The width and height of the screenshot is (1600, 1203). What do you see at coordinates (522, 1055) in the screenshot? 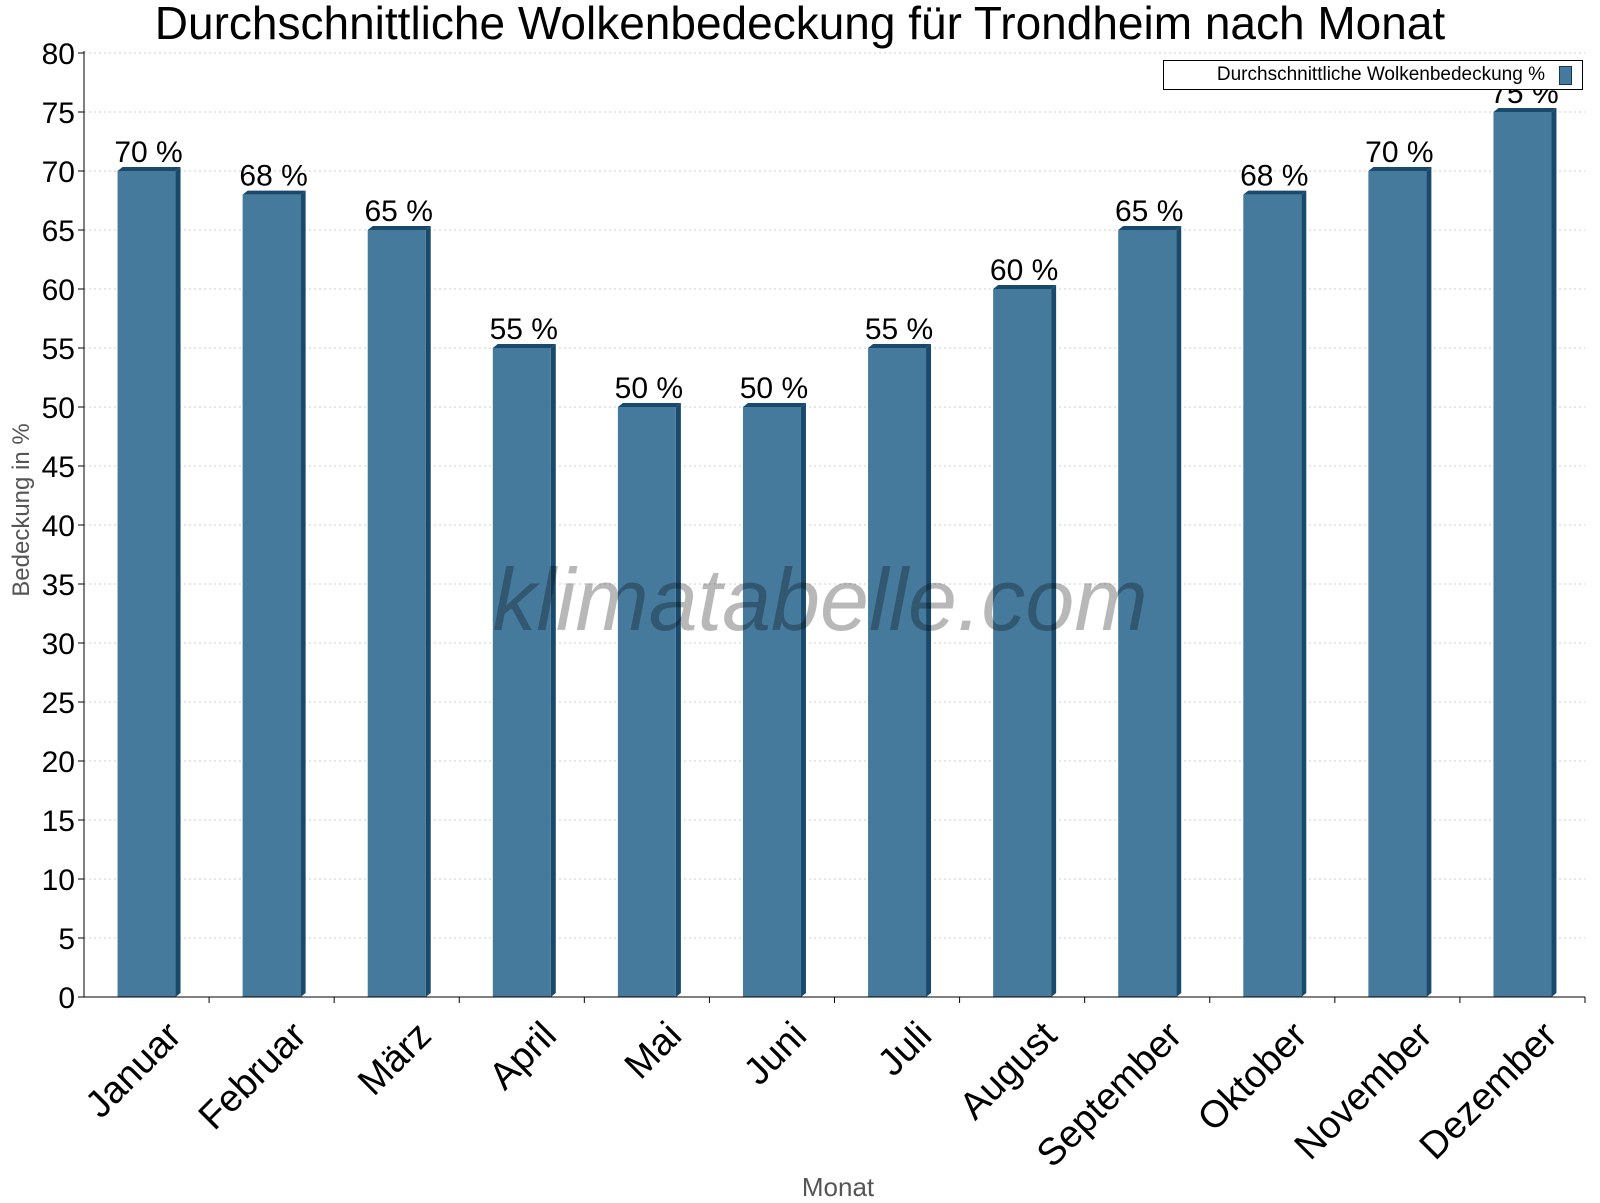
I see `x-tick-label: April` at bounding box center [522, 1055].